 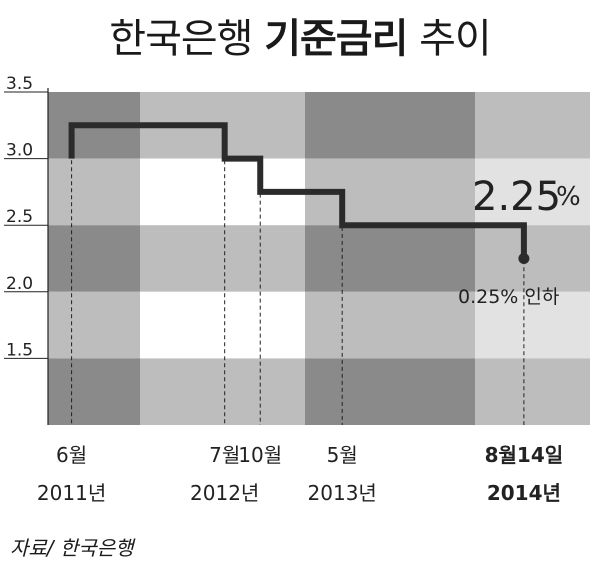 I want to click on source-credit: 자료/ 한국은행, so click(x=72, y=548).